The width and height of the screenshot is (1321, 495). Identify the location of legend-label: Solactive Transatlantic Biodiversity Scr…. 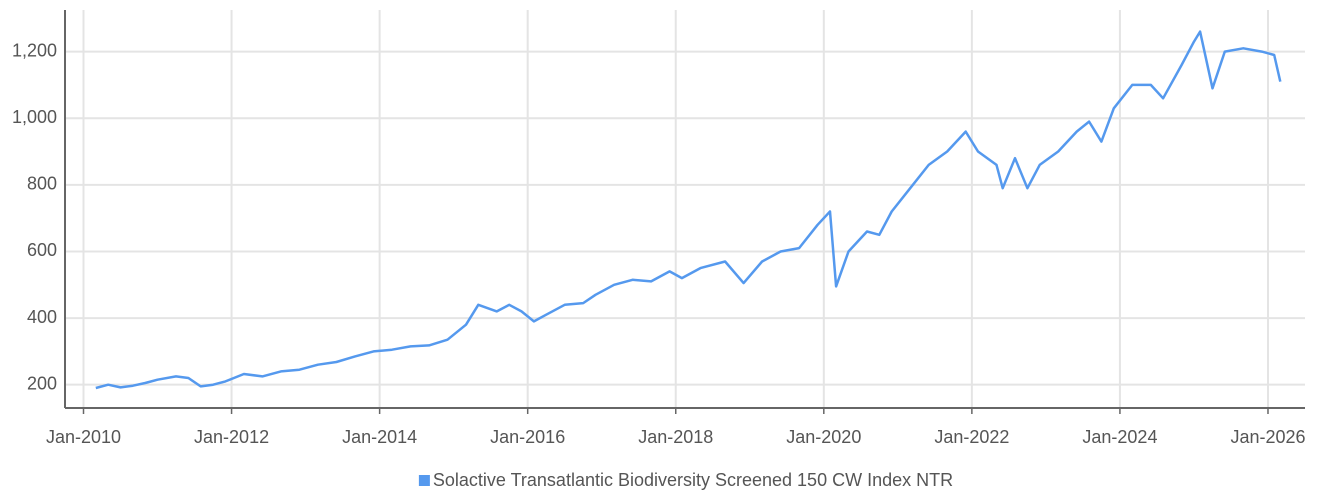
(693, 480).